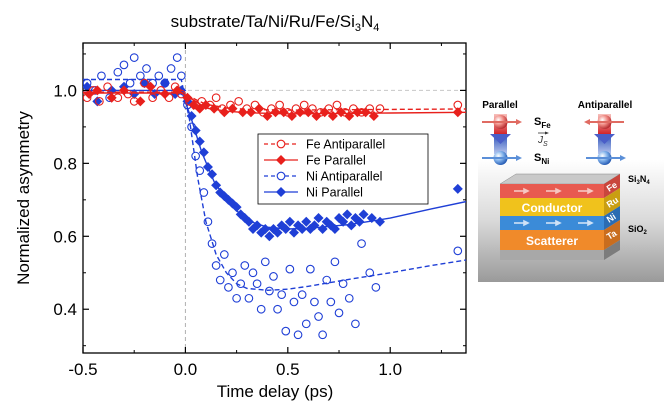 The height and width of the screenshot is (412, 667). What do you see at coordinates (500, 105) in the screenshot?
I see `parallel-label: Parallel` at bounding box center [500, 105].